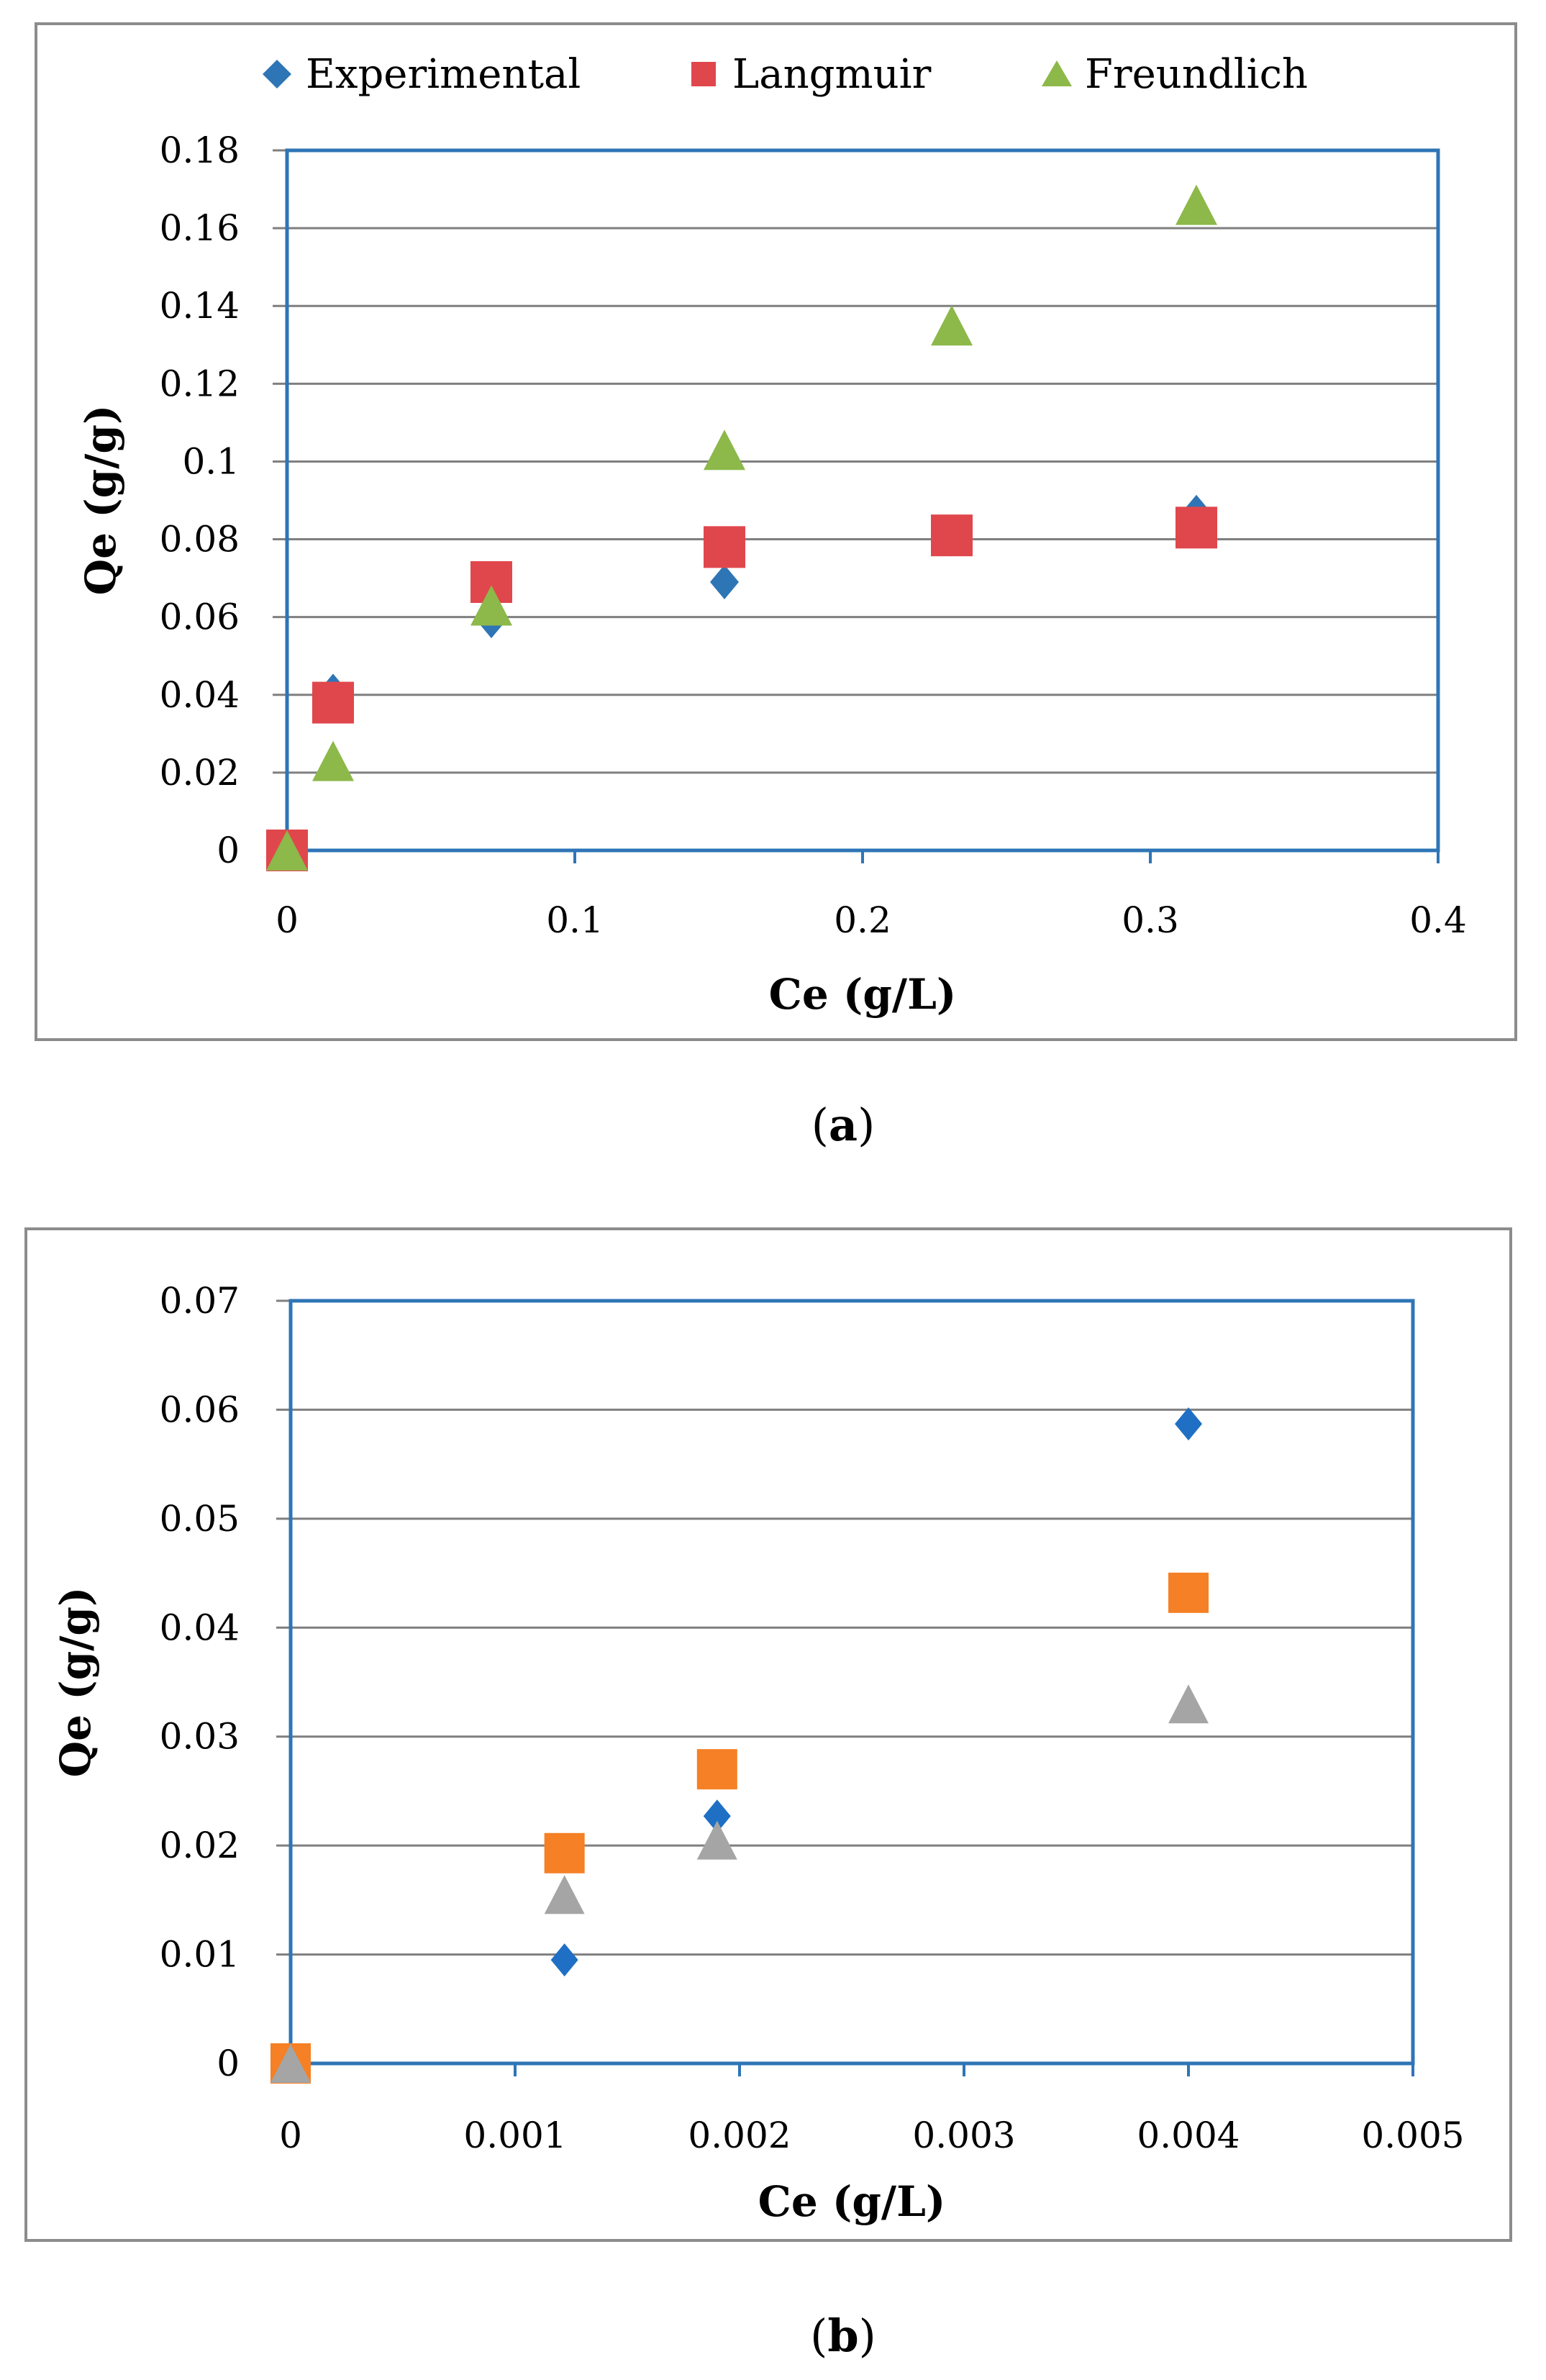  I want to click on legend-marker-triangle-icon, so click(1057, 73).